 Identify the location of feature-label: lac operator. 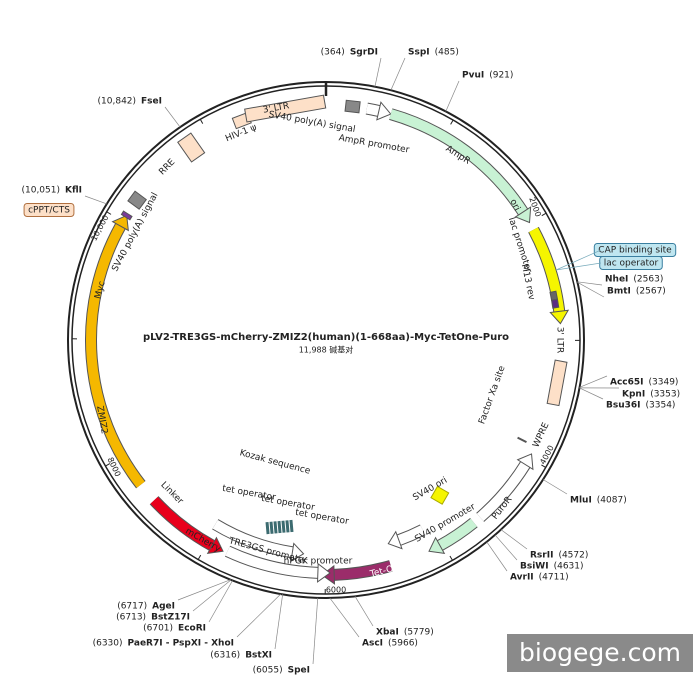
(631, 264).